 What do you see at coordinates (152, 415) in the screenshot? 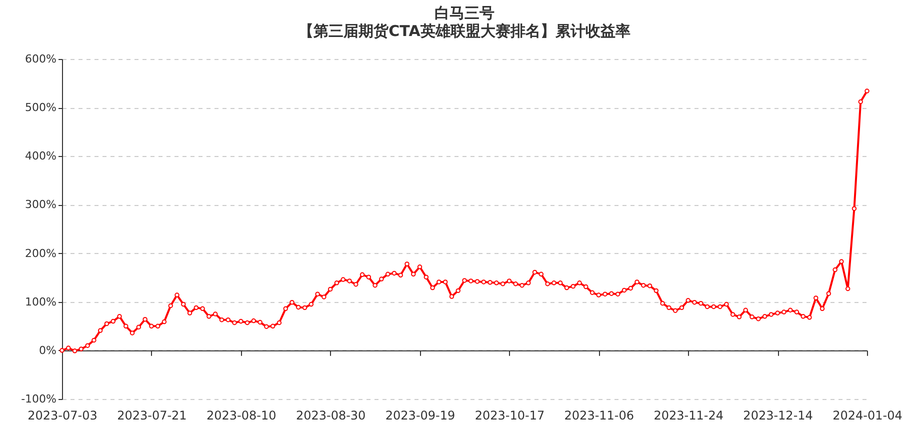
I see `x-tick-label: 2023-07-21` at bounding box center [152, 415].